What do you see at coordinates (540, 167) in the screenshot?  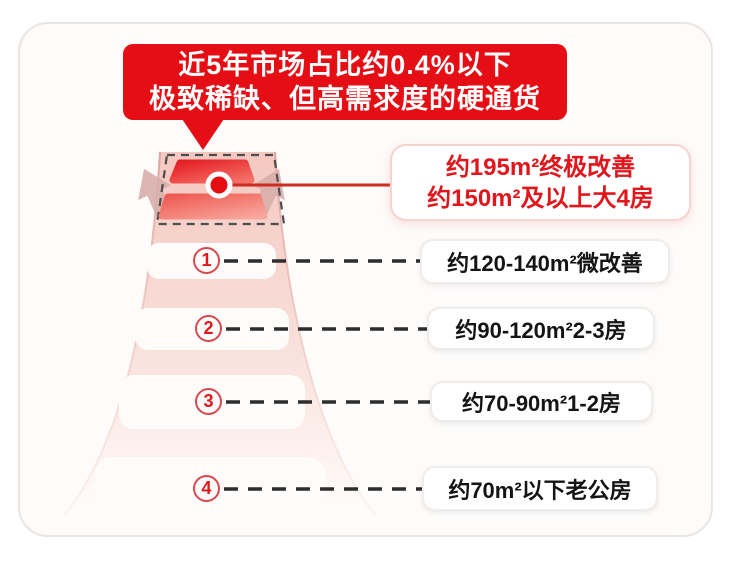 I see `callout-line1: 约195m²终极改善` at bounding box center [540, 167].